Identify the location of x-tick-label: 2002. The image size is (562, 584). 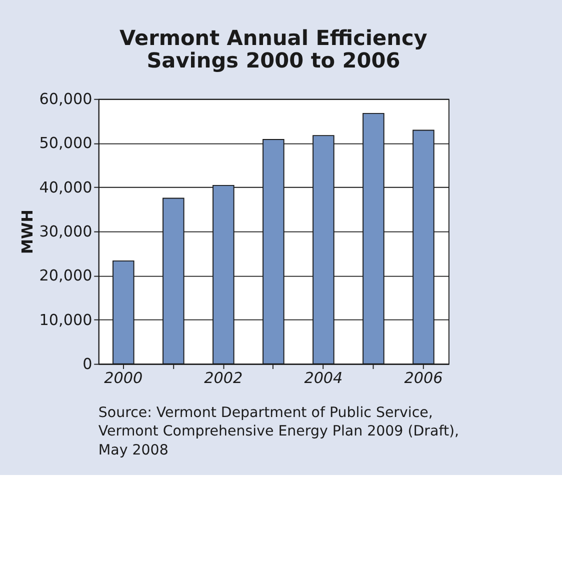
(223, 378).